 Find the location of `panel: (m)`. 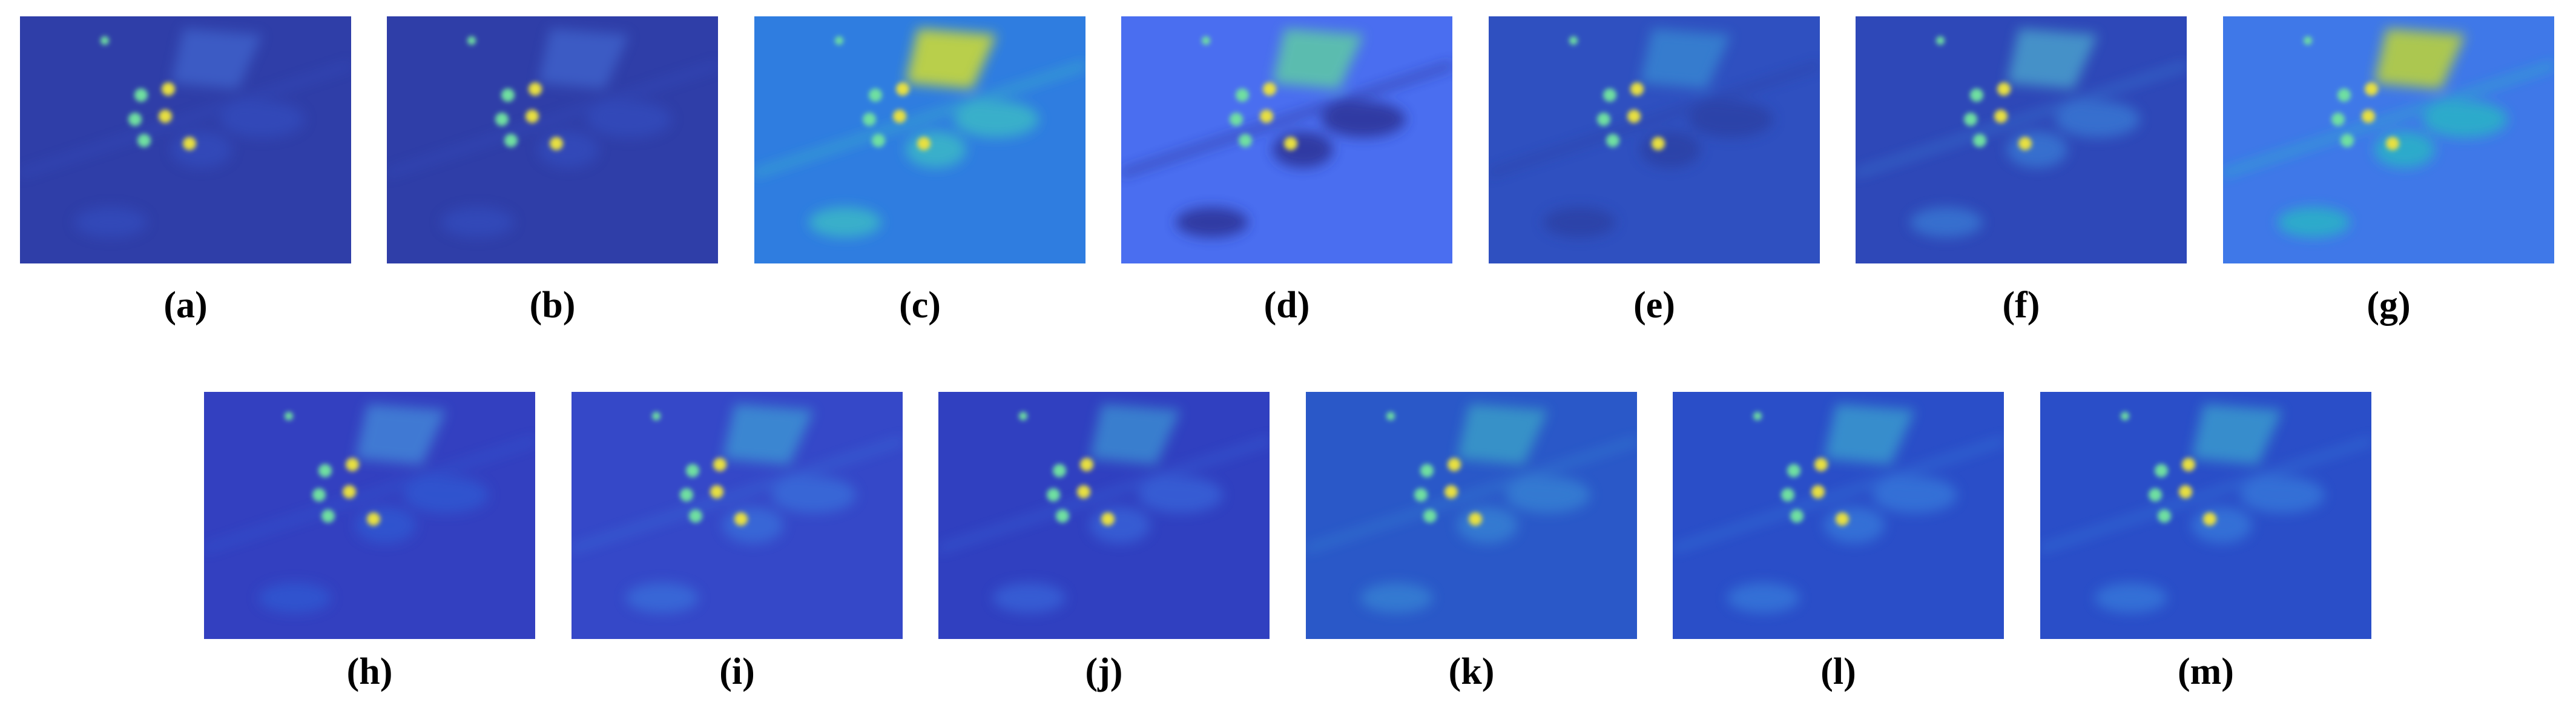

panel: (m) is located at coordinates (2205, 542).